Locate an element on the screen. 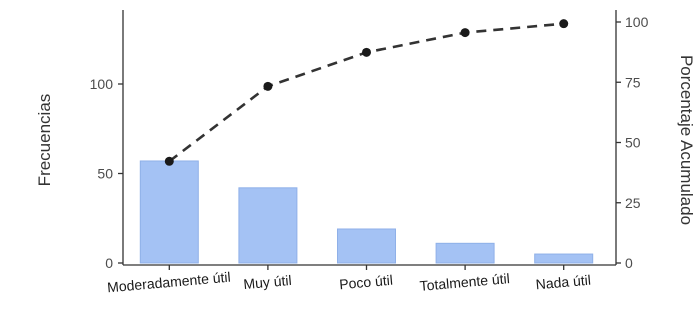 This screenshot has height=324, width=700. x-tick-label-1: Muy útil is located at coordinates (267, 282).